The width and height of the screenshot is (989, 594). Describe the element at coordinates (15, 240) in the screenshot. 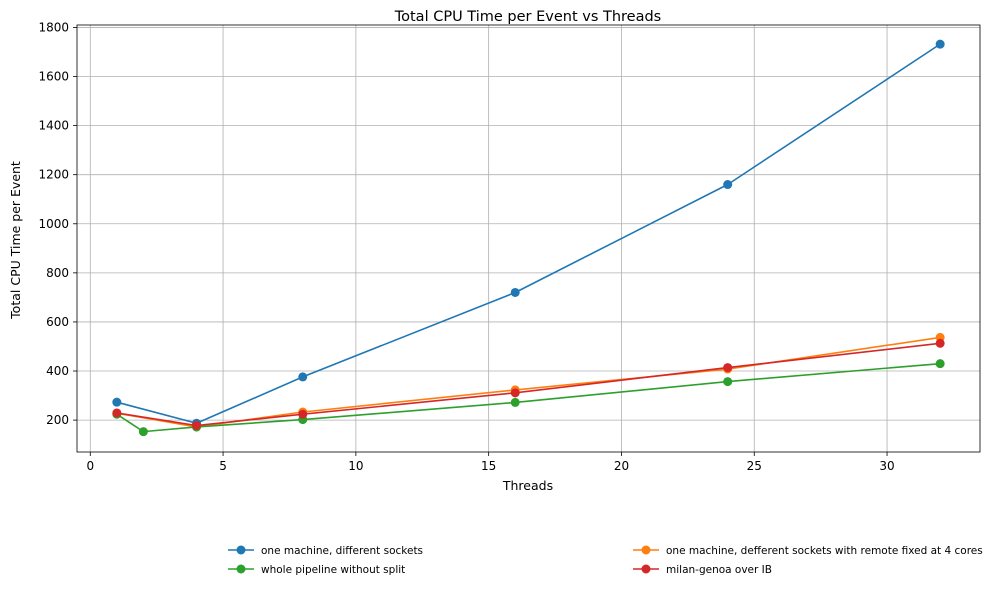

I see `y-axis-label: Total CPU Time per Event` at that location.